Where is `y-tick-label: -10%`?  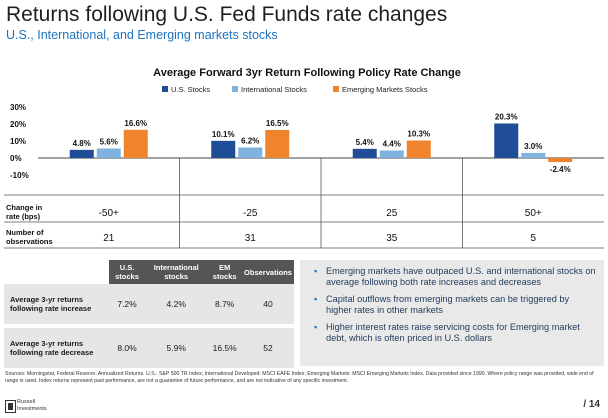 y-tick-label: -10% is located at coordinates (19, 175).